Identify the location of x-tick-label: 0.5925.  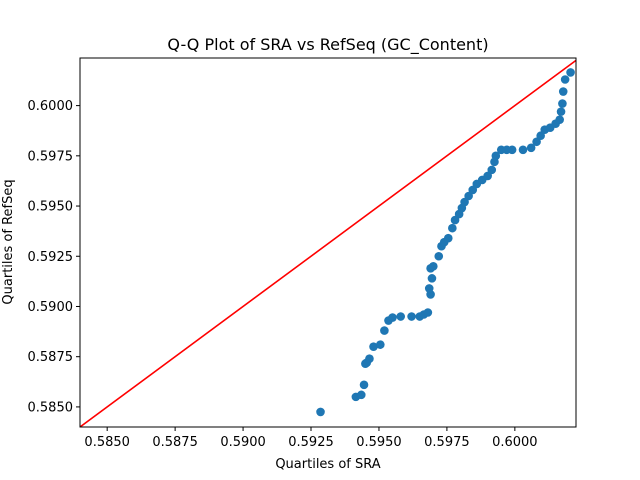
(311, 442).